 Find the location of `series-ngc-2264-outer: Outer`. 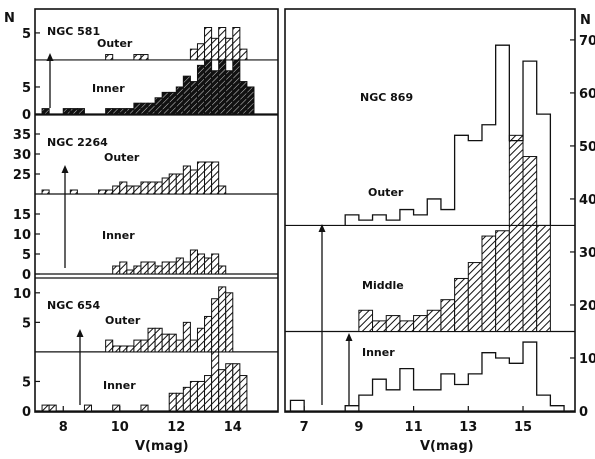

series-ngc-2264-outer: Outer is located at coordinates (156, 173).